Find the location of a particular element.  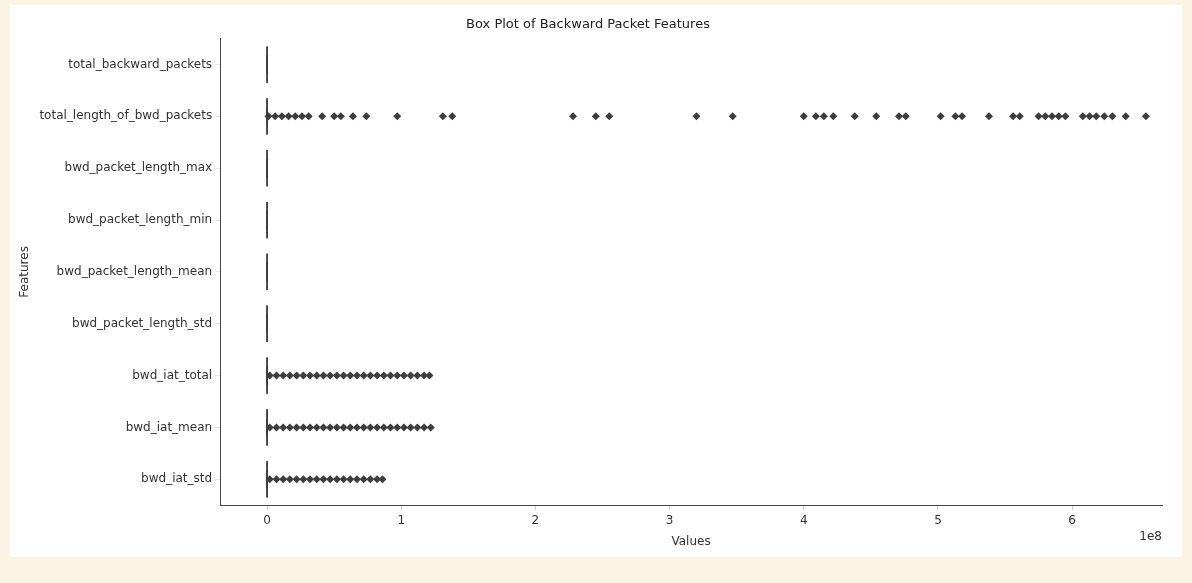

x-axis-title: Values is located at coordinates (691, 540).